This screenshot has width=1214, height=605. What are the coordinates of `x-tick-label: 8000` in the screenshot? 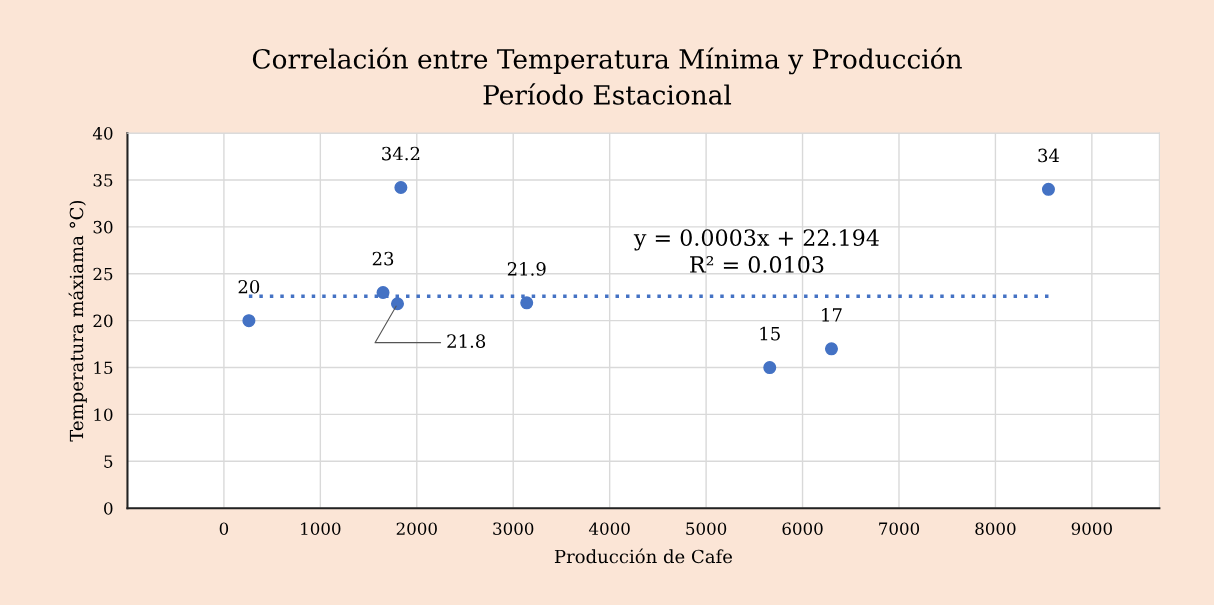 It's located at (995, 528).